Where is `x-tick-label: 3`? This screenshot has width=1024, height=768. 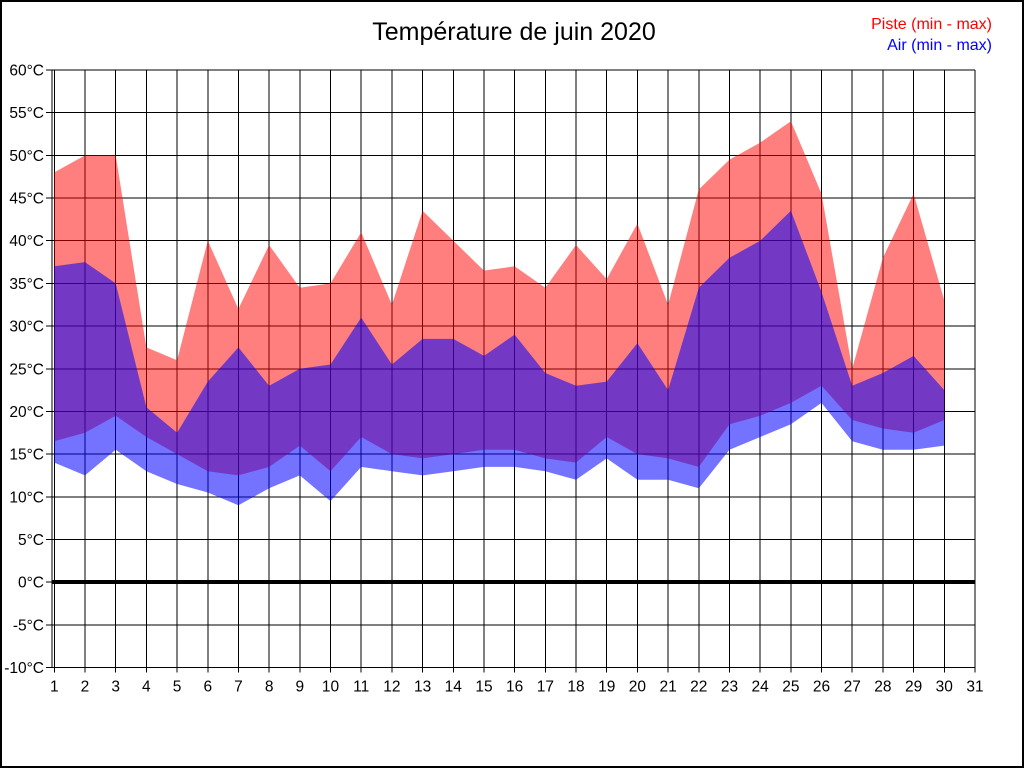 x-tick-label: 3 is located at coordinates (115, 687).